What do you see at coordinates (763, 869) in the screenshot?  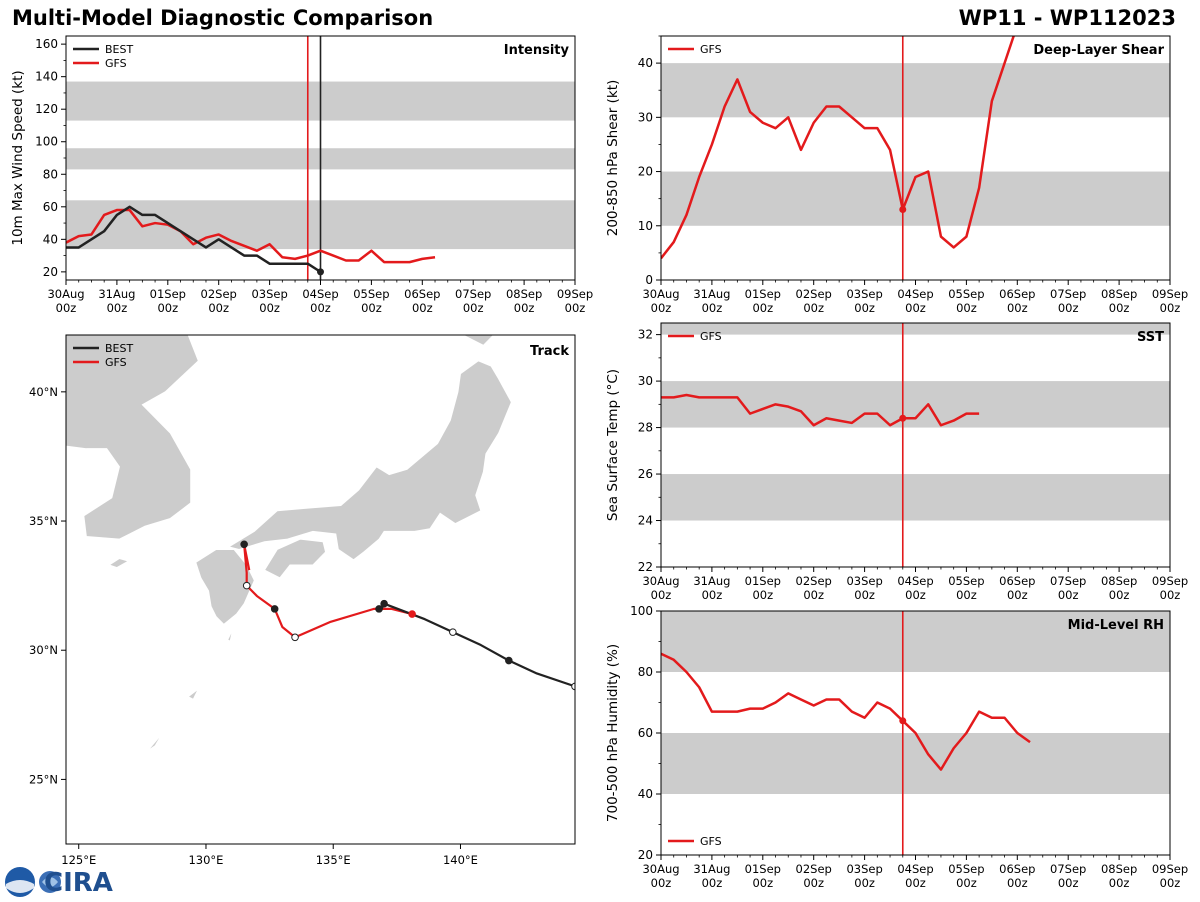 I see `rh-xtick-label: 01Sep` at bounding box center [763, 869].